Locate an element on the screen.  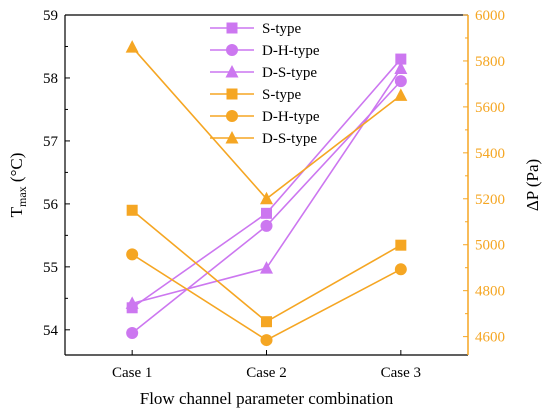
x-axis-title: Flow channel parameter combination is located at coordinates (267, 398).